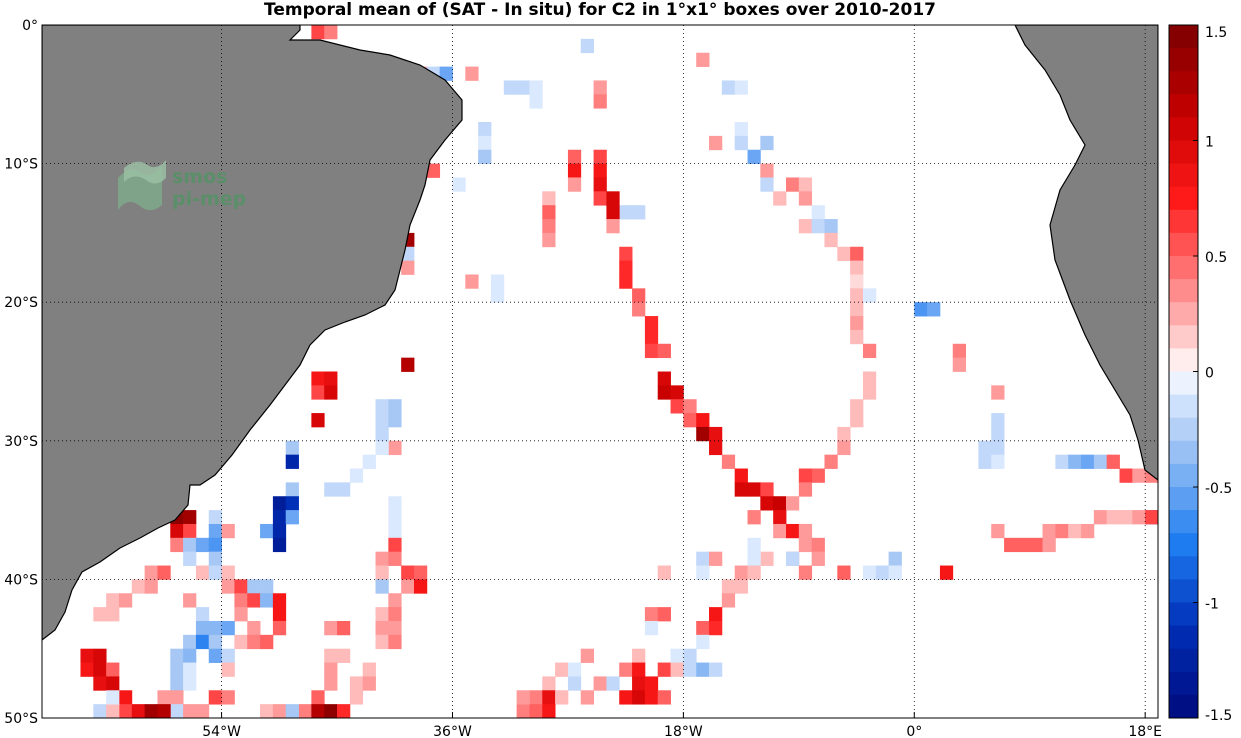 Image resolution: width=1241 pixels, height=738 pixels. Describe the element at coordinates (1216, 258) in the screenshot. I see `colorbar-tick-label: 0.5` at that location.